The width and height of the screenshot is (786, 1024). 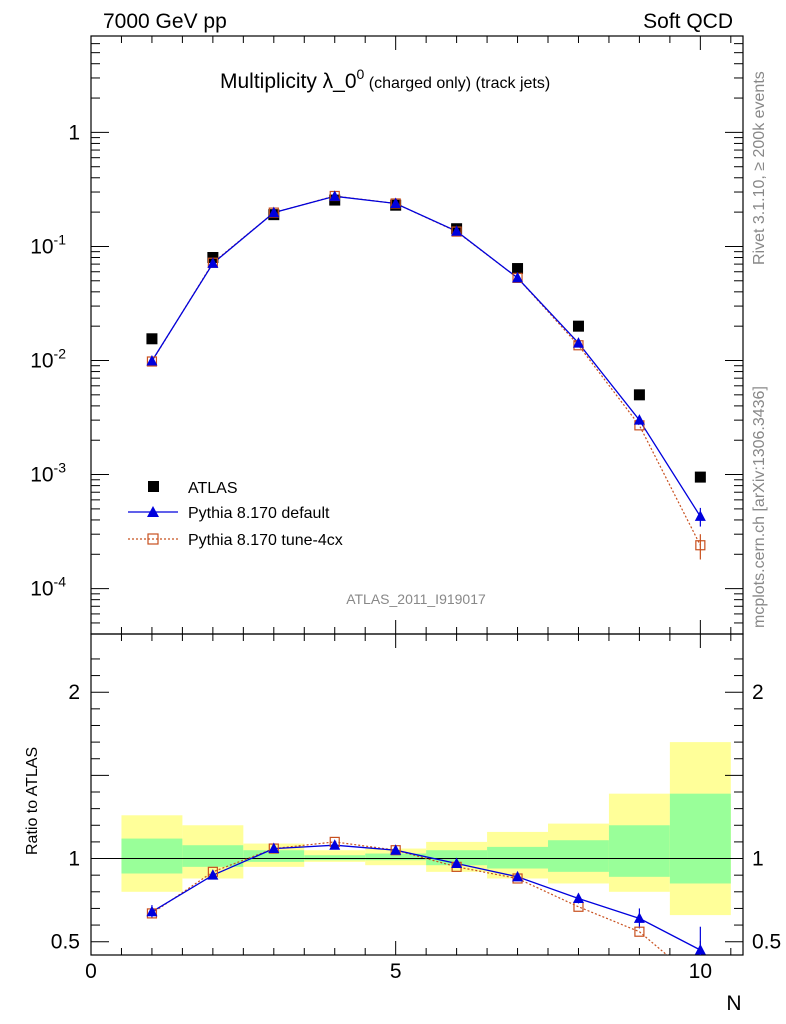 I want to click on ratio-series, so click(x=426, y=895).